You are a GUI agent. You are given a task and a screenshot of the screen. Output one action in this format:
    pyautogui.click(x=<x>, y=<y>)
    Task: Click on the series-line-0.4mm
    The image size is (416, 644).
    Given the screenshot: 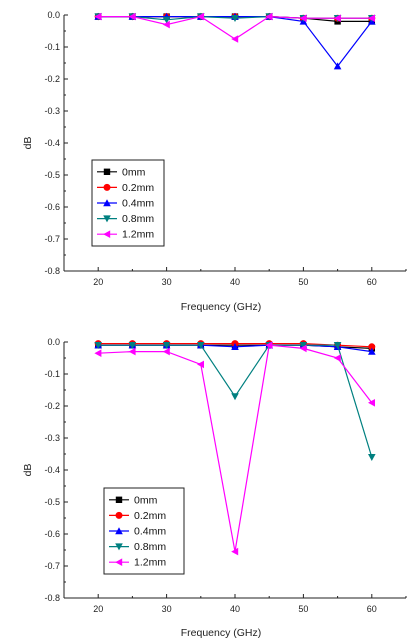 What is the action you would take?
    pyautogui.click(x=235, y=42)
    